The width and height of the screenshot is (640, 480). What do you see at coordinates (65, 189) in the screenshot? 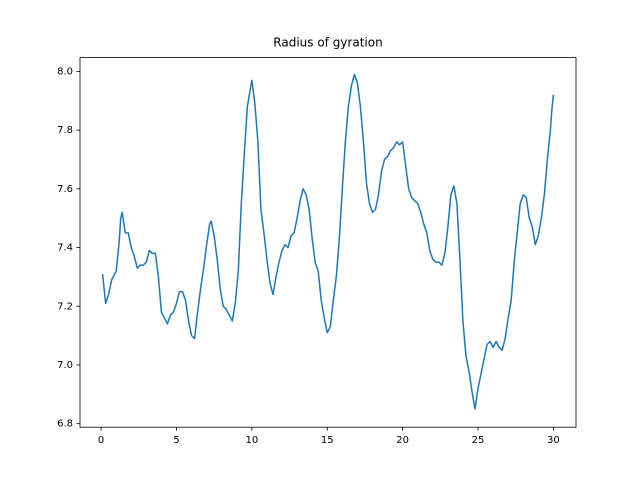
I see `y-tick-label: 7.6` at bounding box center [65, 189].